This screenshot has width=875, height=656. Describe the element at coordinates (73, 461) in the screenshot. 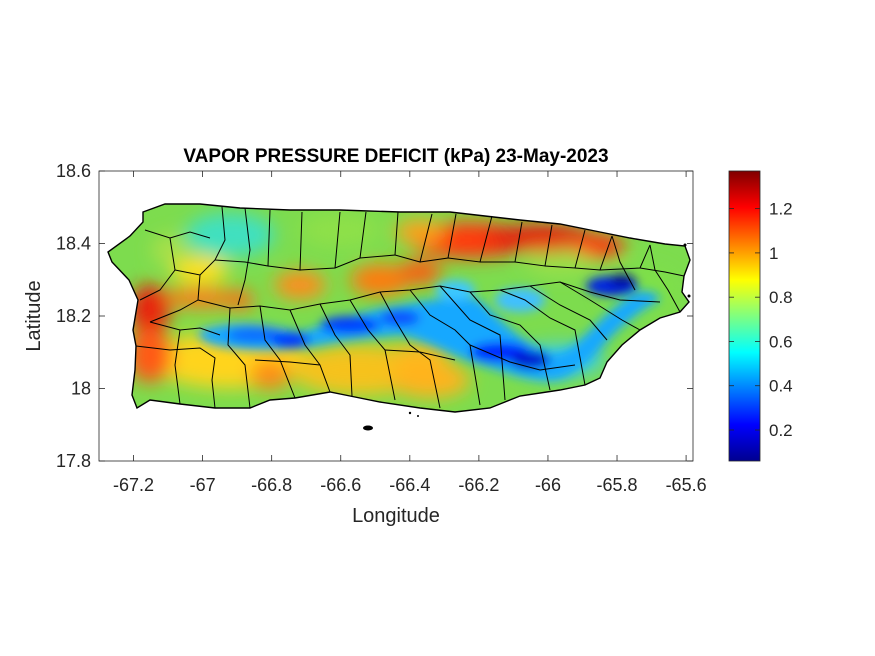

I see `y-tick-label: 17.8` at that location.